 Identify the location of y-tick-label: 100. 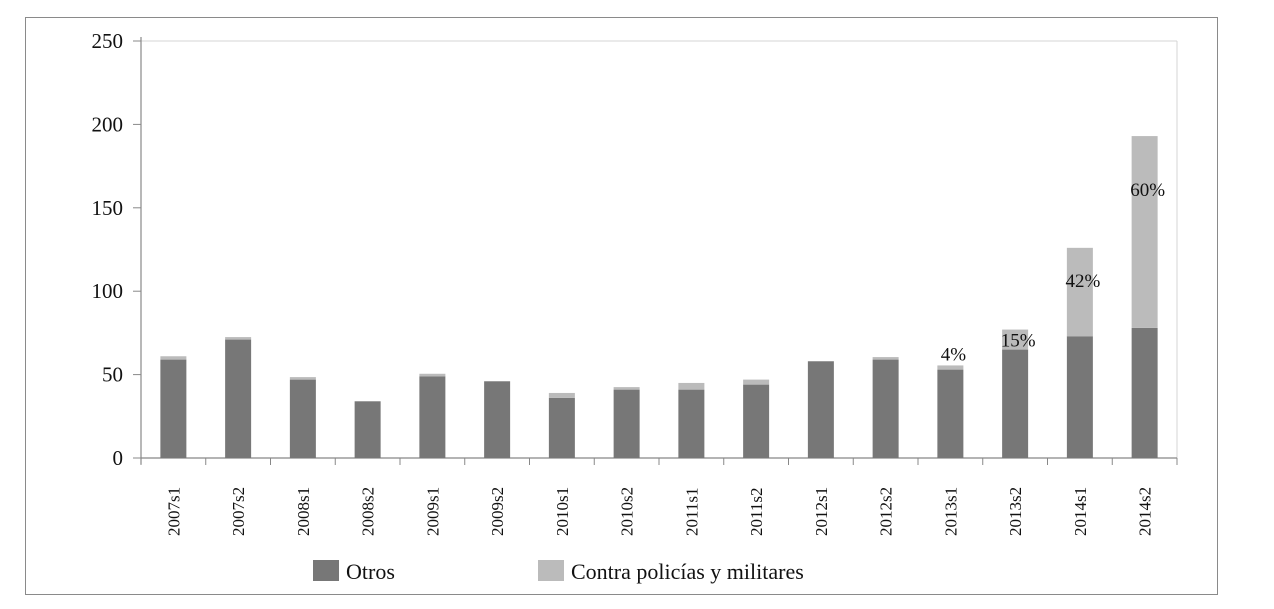
(108, 291).